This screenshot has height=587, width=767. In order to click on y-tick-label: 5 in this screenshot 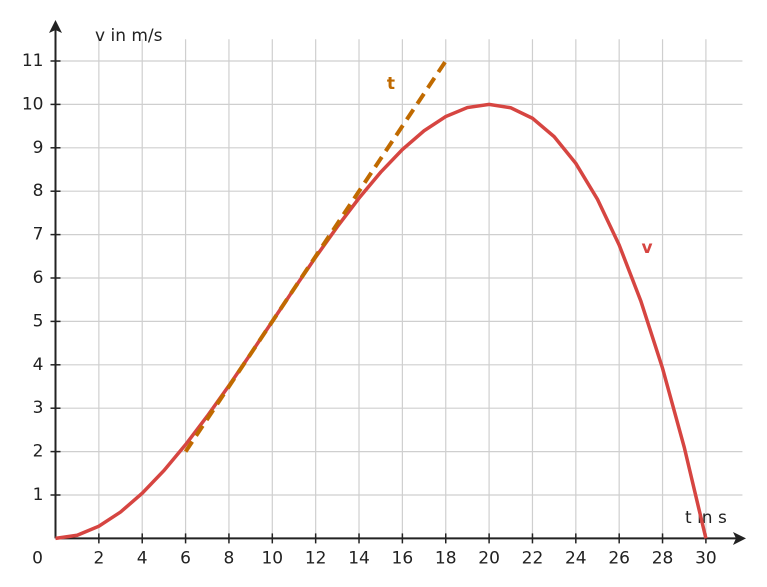, I will do `click(38, 321)`.